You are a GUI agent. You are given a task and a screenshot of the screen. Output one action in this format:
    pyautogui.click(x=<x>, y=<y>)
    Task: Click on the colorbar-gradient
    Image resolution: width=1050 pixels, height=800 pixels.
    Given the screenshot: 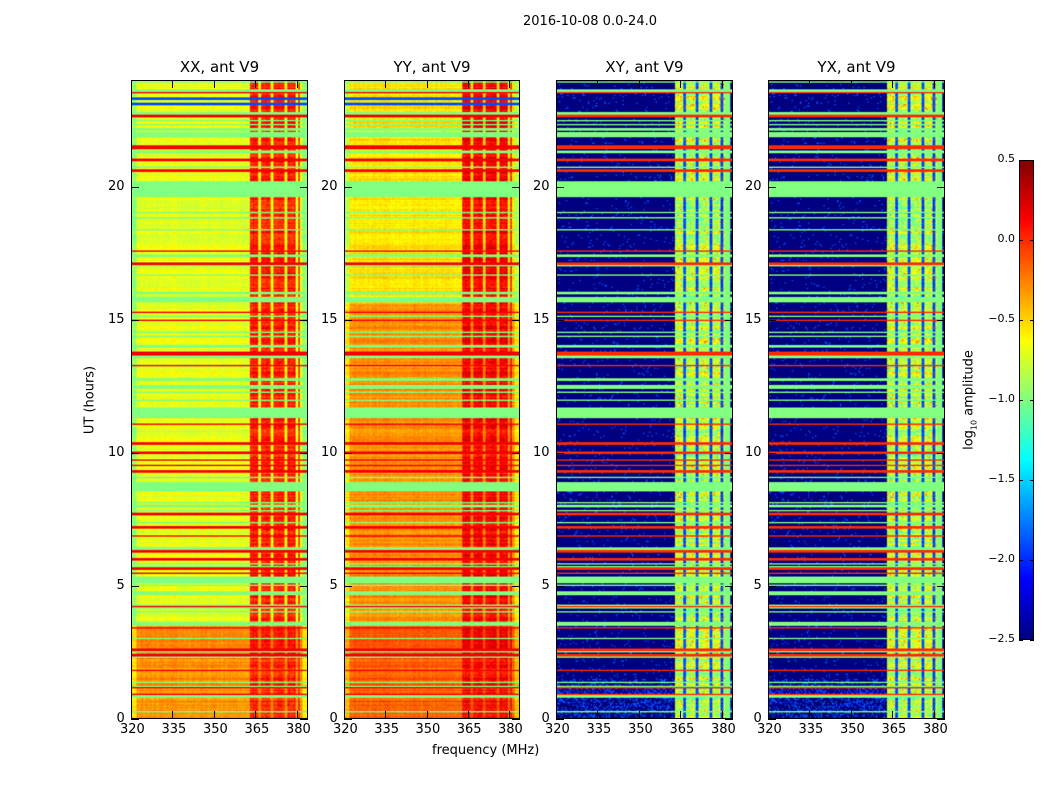 What is the action you would take?
    pyautogui.click(x=1026, y=400)
    